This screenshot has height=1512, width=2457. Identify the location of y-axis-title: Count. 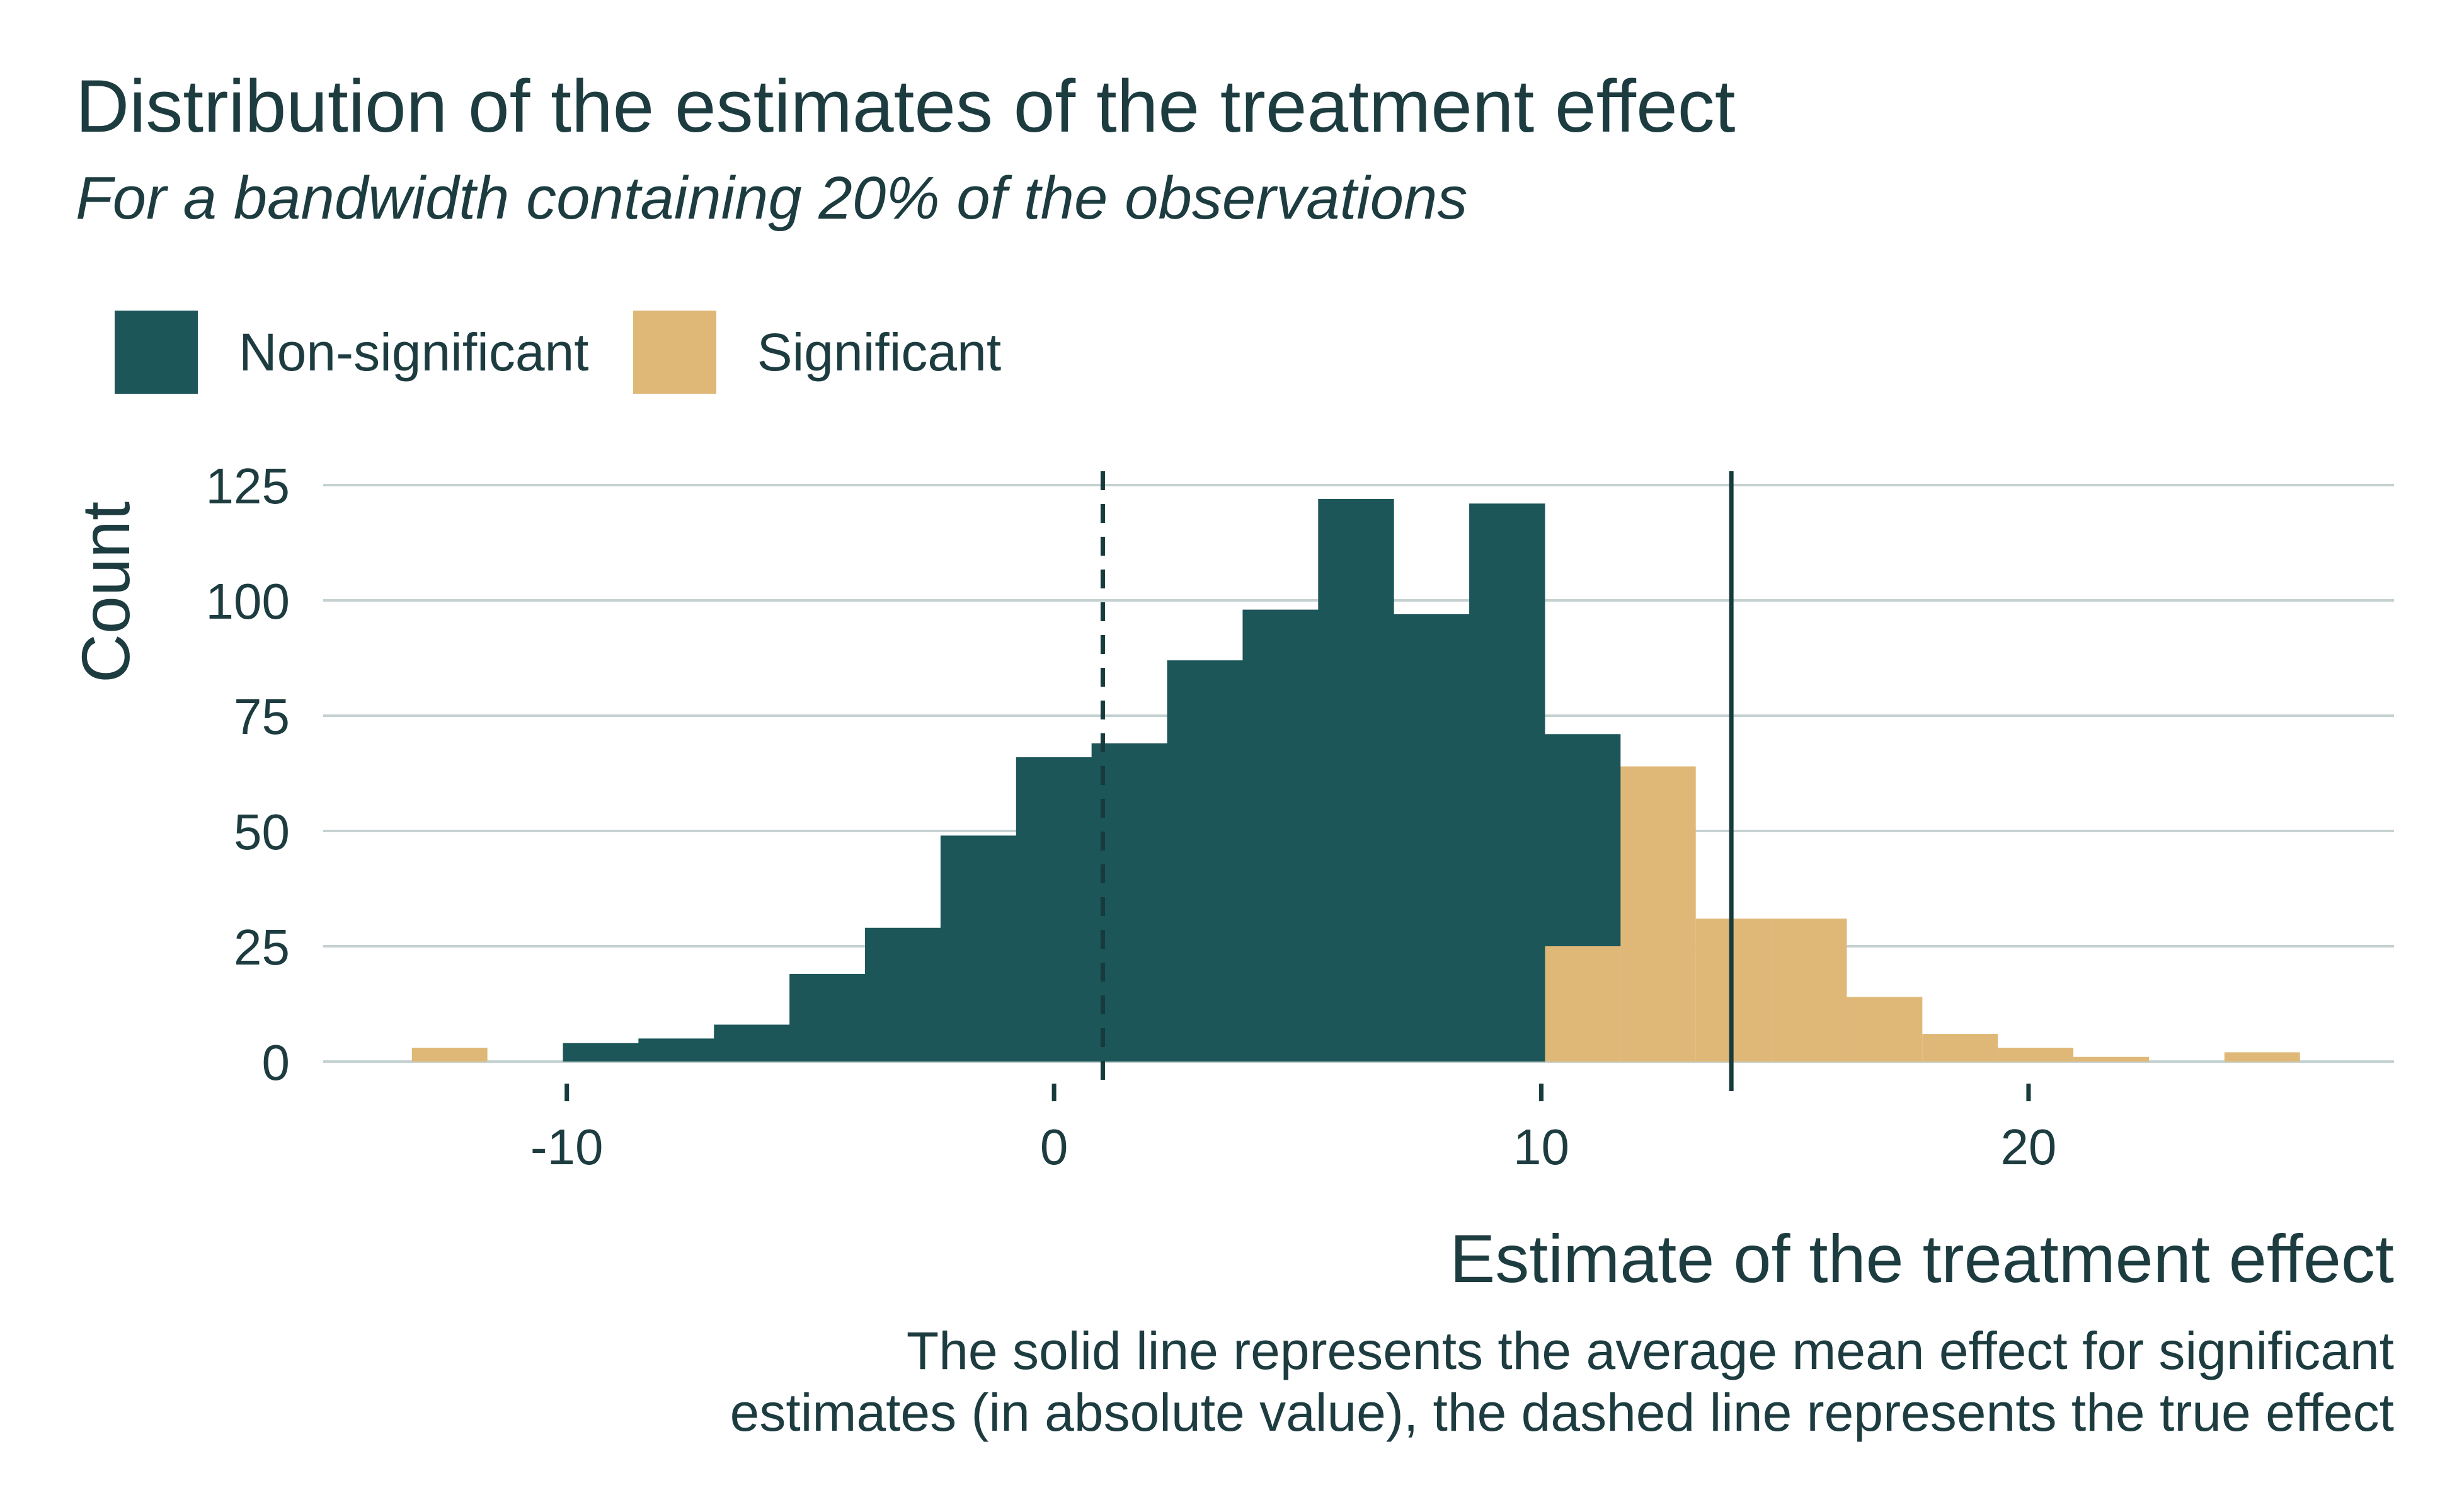
(105, 592).